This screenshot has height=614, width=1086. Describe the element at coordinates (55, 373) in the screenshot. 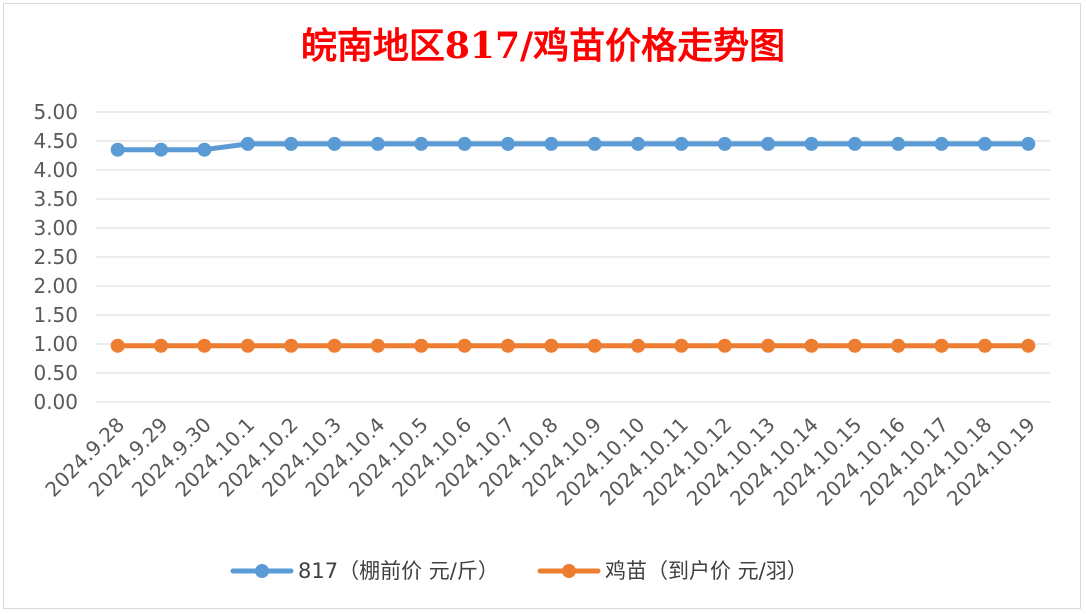

I see `y-tick-label: 0.50` at that location.